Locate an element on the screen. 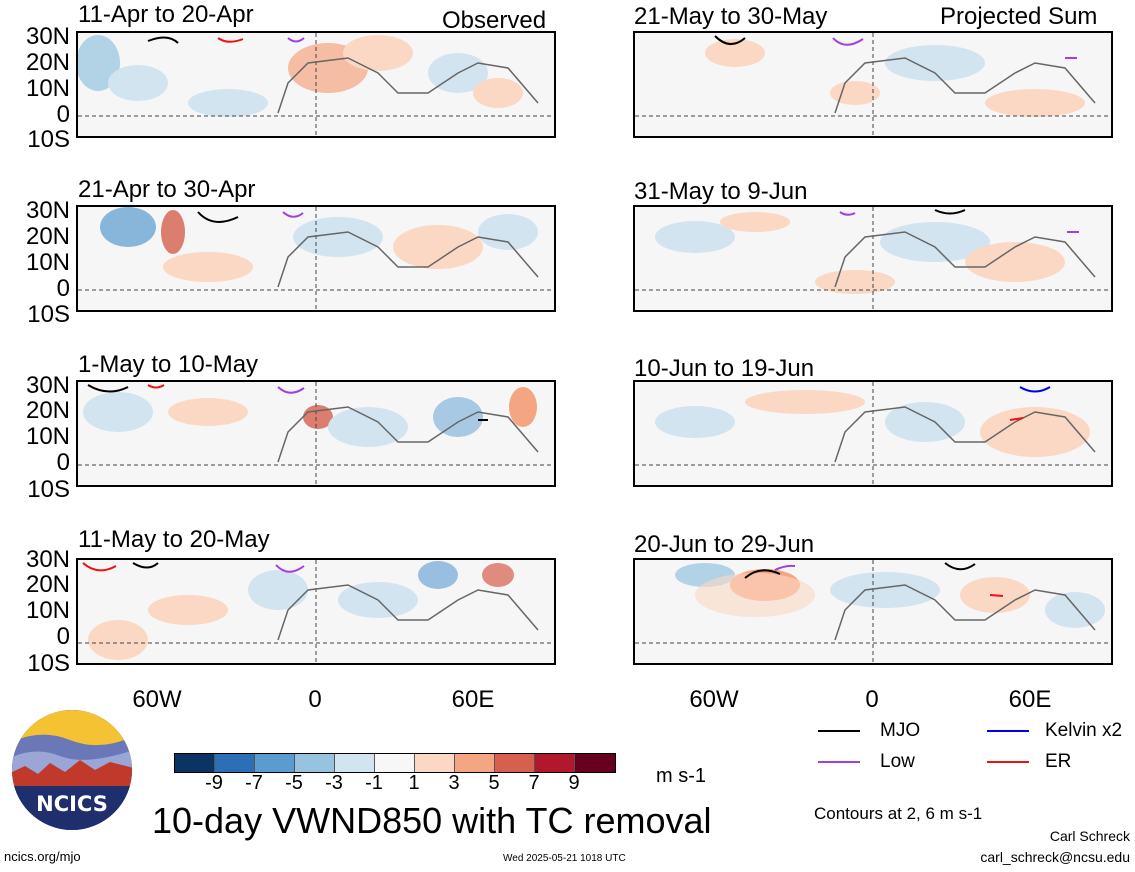 The height and width of the screenshot is (872, 1135). legend-line-kelvin is located at coordinates (1008, 731).